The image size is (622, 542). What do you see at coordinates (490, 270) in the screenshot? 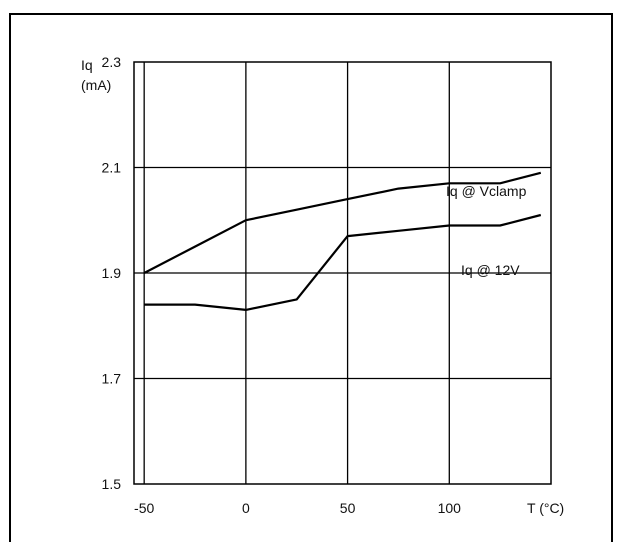
I see `series-label-12v: Iq @ 12V` at bounding box center [490, 270].